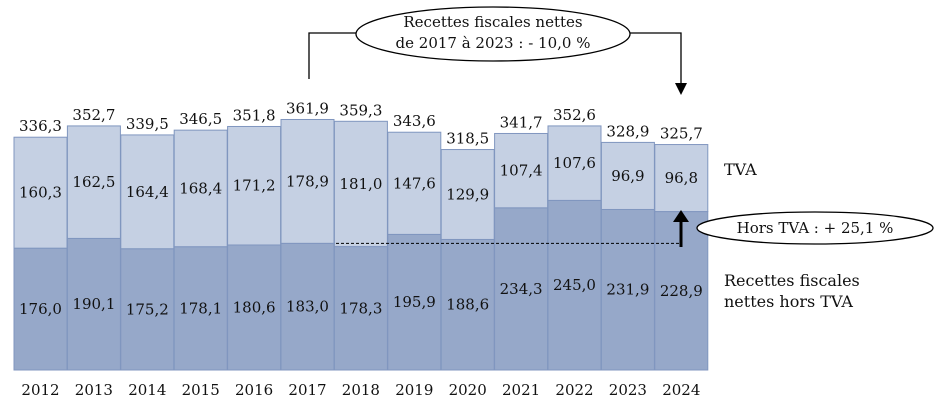 The width and height of the screenshot is (936, 413). I want to click on x-tick-2014: 2014, so click(147, 390).